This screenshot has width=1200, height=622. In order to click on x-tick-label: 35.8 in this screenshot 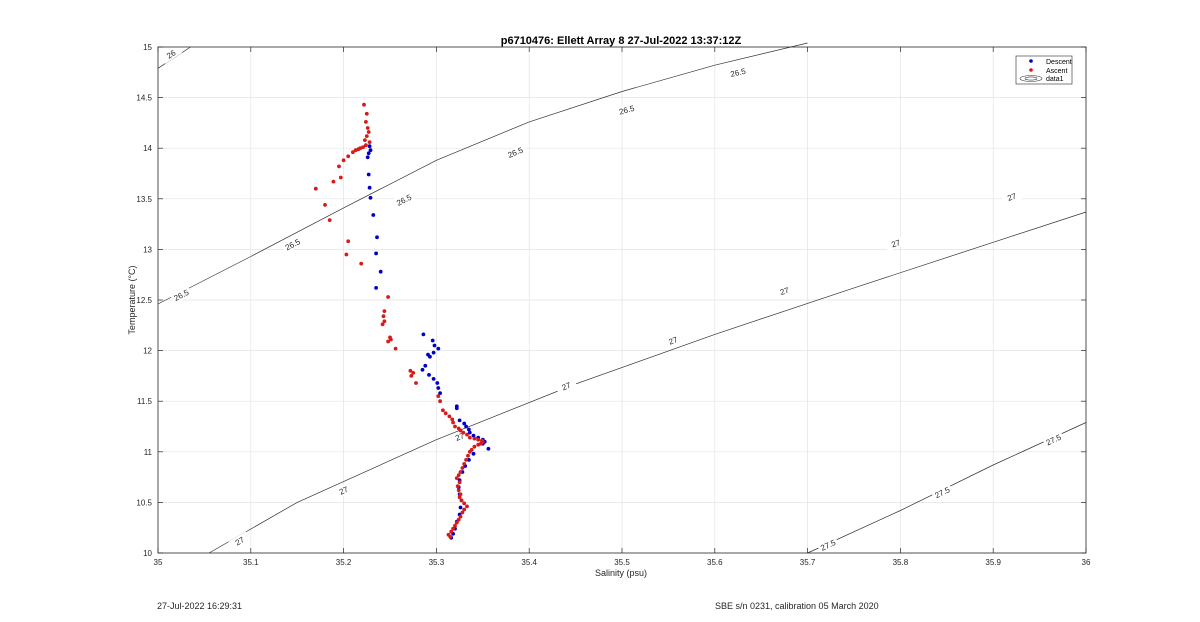, I will do `click(901, 562)`.